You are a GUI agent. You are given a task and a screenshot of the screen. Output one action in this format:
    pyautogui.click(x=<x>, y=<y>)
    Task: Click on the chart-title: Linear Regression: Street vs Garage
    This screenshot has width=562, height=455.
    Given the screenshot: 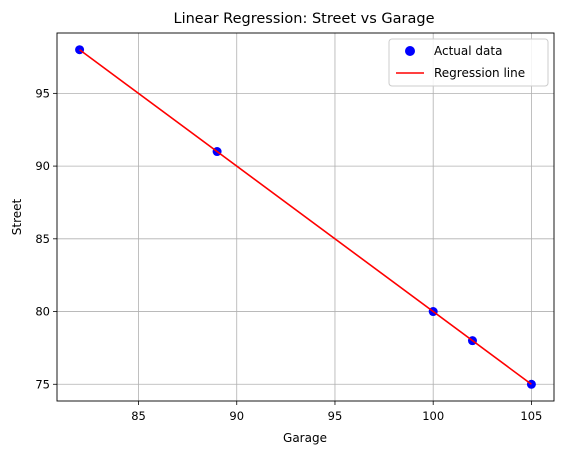 What is the action you would take?
    pyautogui.click(x=304, y=19)
    